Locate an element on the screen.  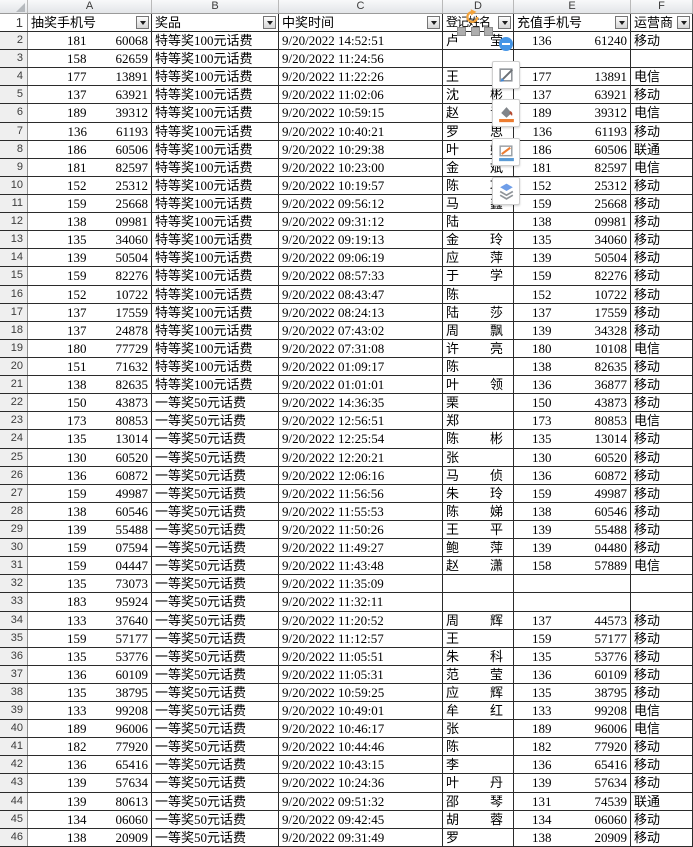
cell-register-name: 牟红 is located at coordinates (478, 711).